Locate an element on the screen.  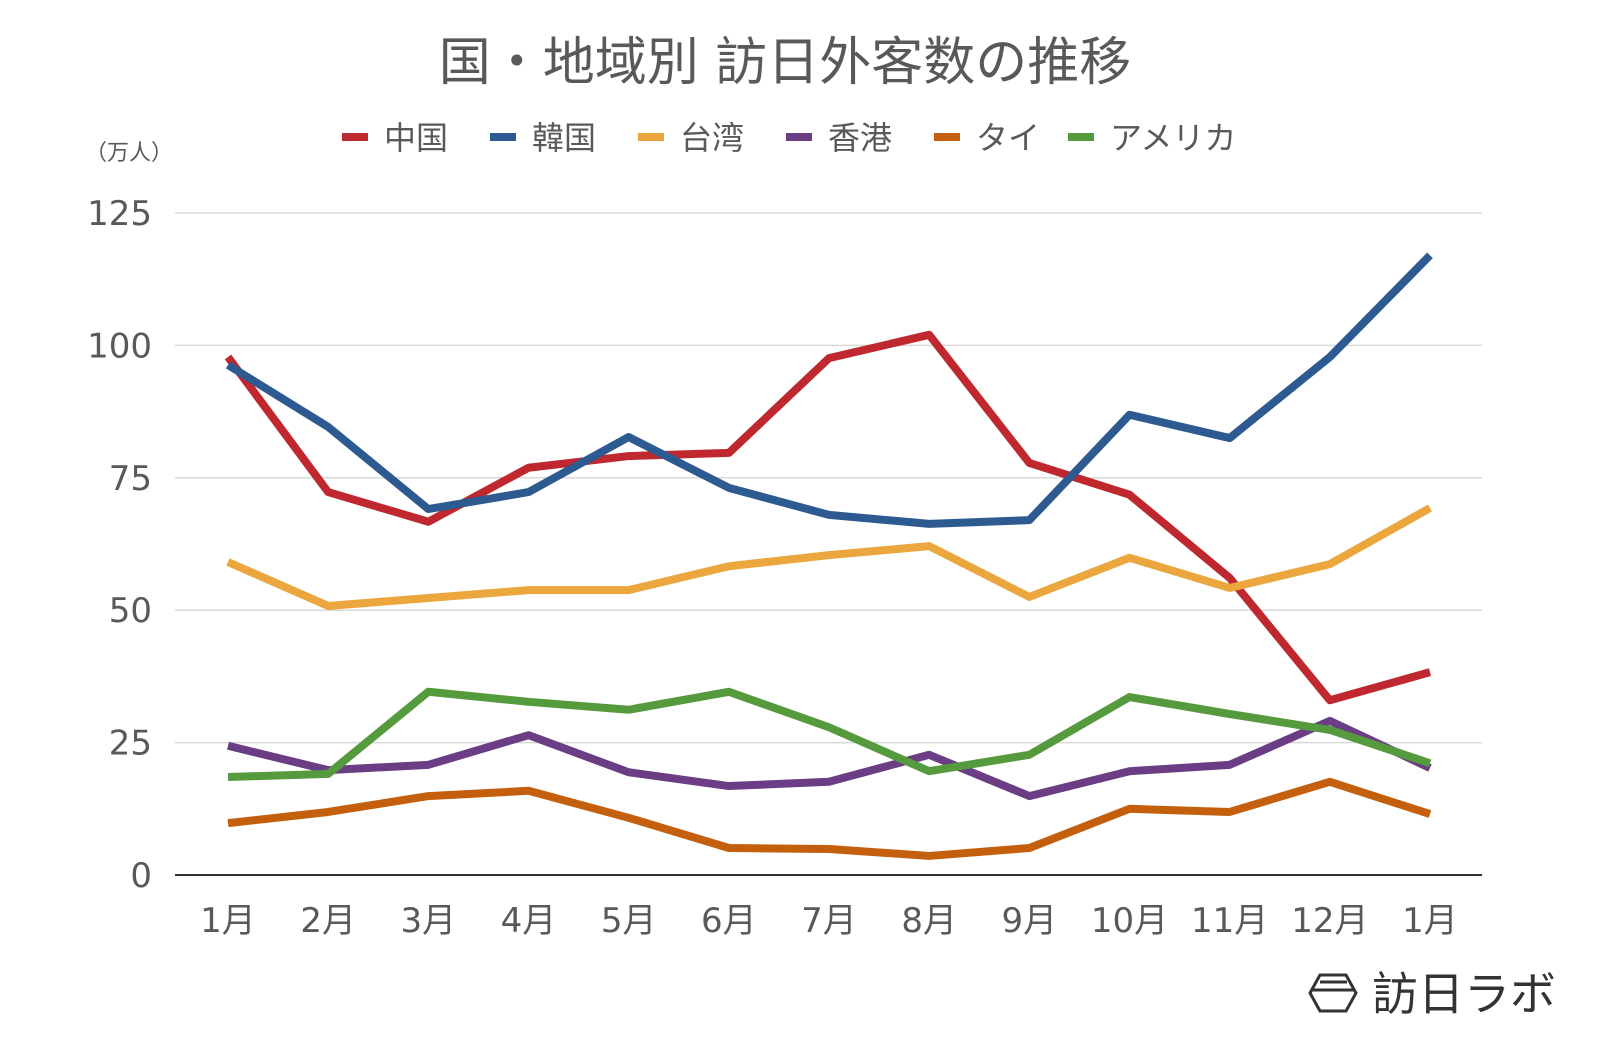
legend-item: 韓国 is located at coordinates (543, 138).